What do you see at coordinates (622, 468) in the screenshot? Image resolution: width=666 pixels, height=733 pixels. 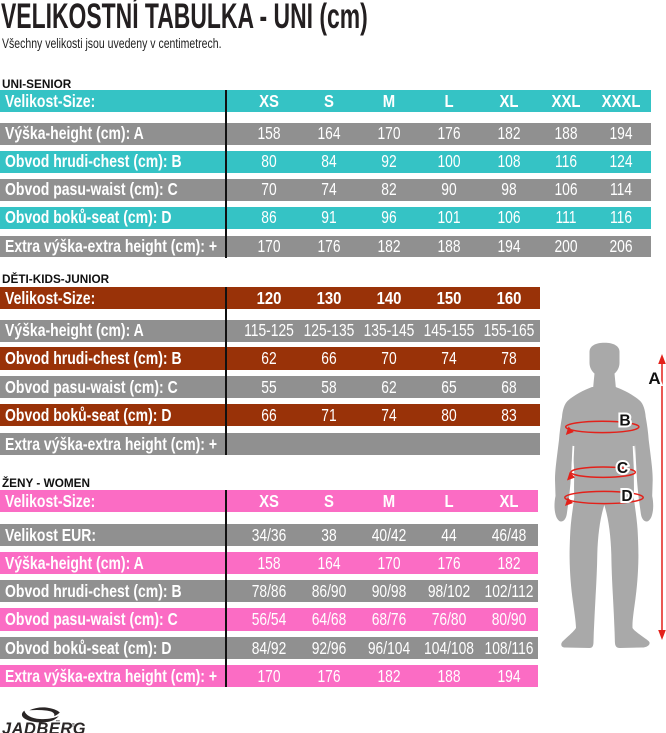 I see `svg-text: C` at bounding box center [622, 468].